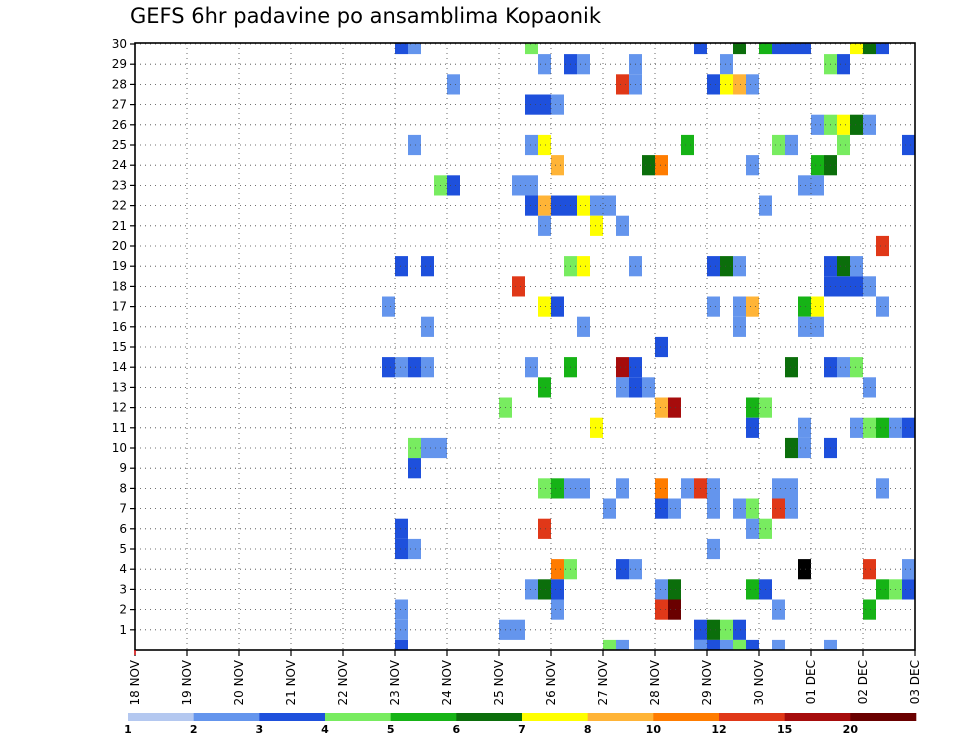 This screenshot has width=960, height=742. Describe the element at coordinates (119, 347) in the screenshot. I see `y-tick-label: 15` at that location.